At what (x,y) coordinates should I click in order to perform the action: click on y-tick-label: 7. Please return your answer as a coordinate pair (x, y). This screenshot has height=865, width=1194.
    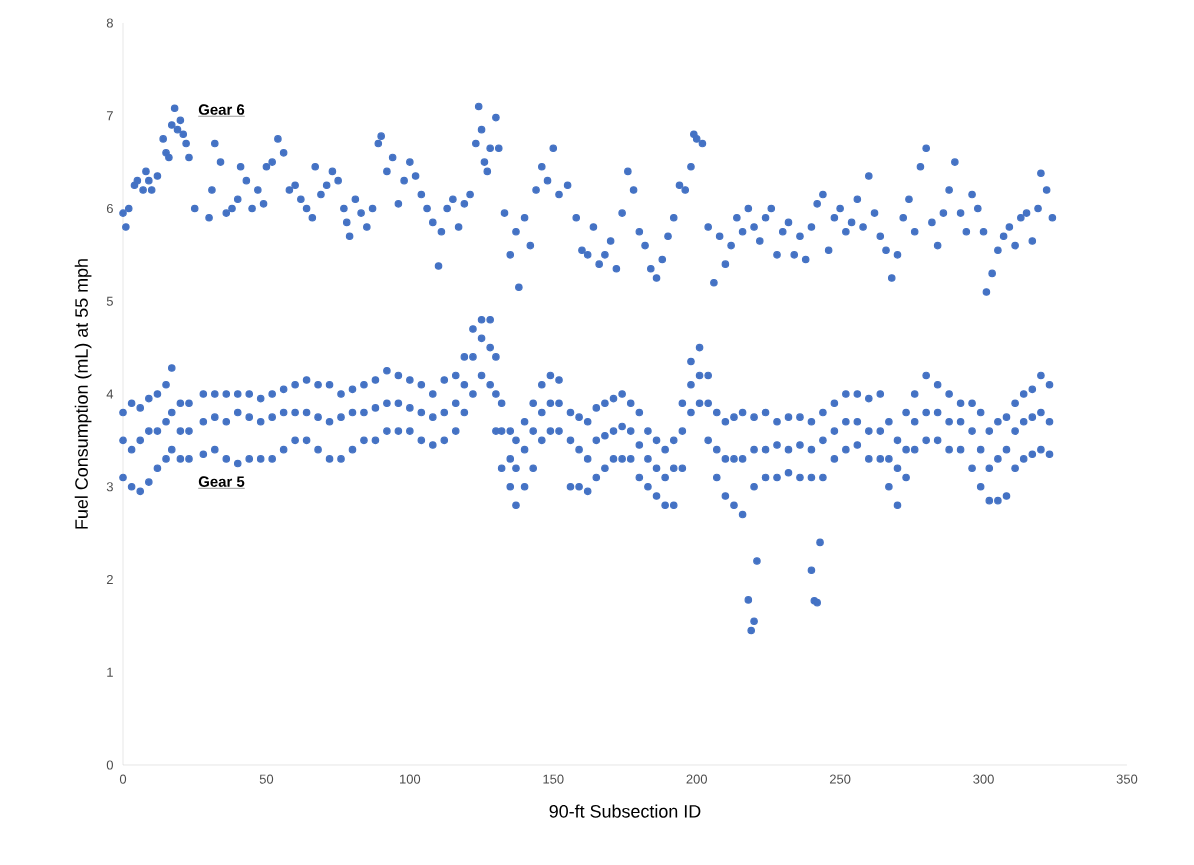
    Looking at the image, I should click on (109, 116).